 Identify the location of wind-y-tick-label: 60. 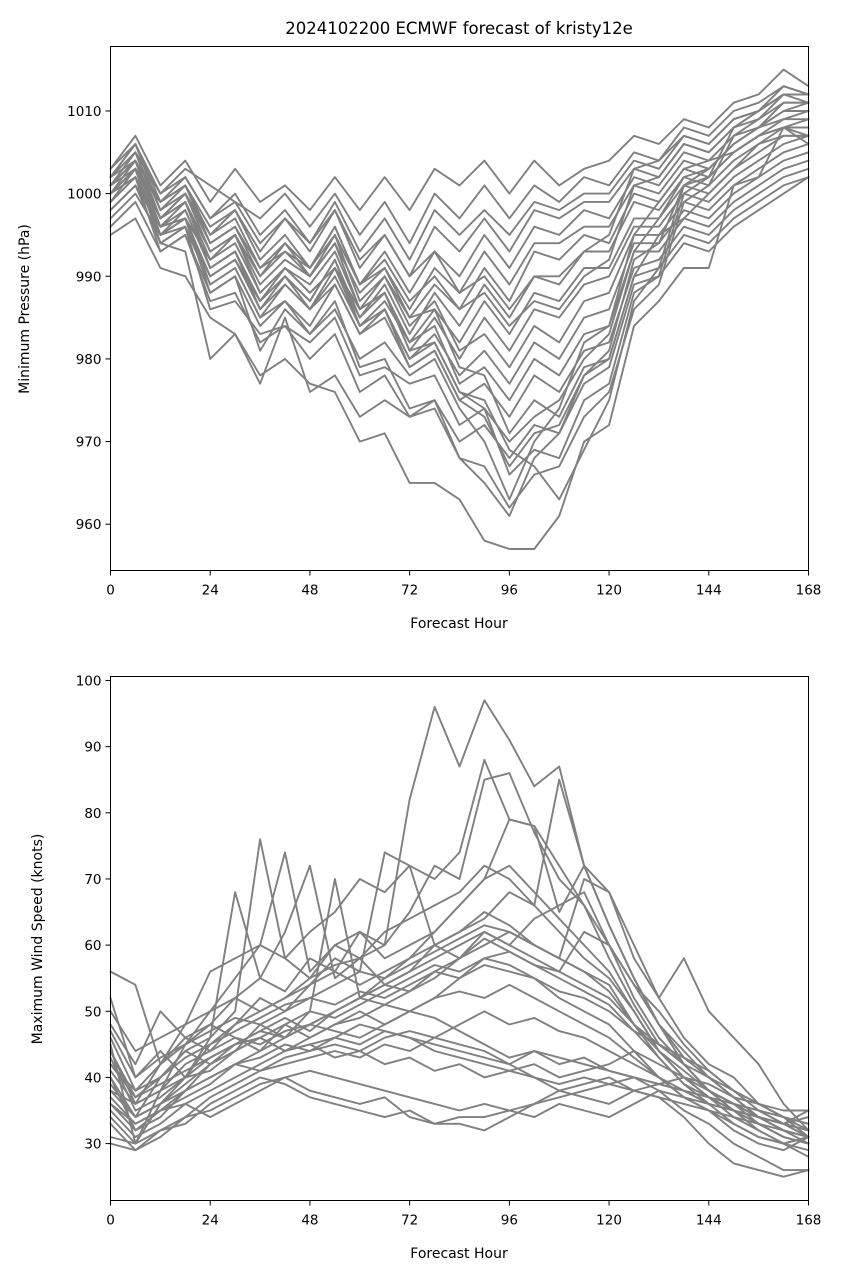
(92, 946).